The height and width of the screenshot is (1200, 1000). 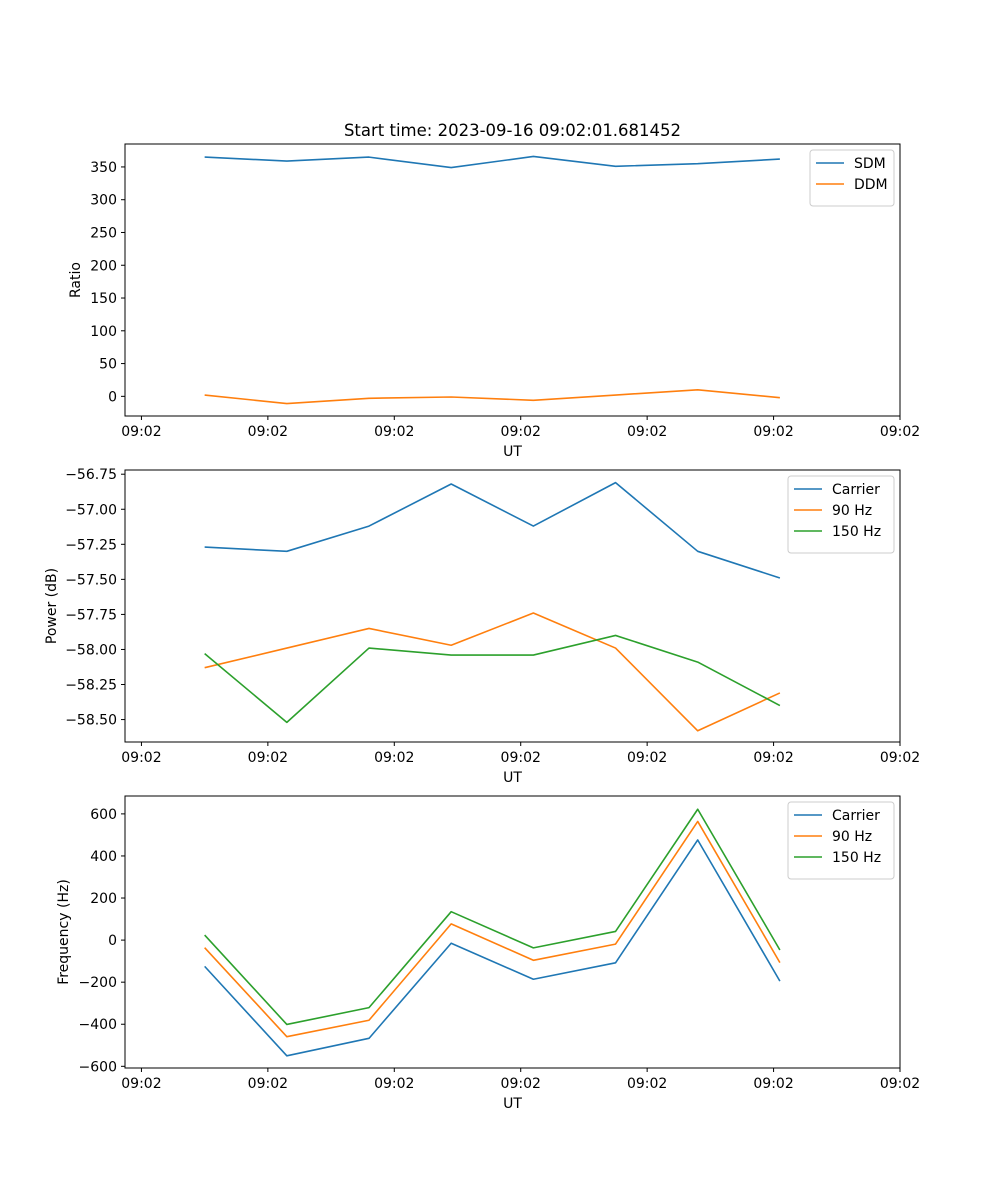 What do you see at coordinates (103, 168) in the screenshot?
I see `y-tick-label: 350` at bounding box center [103, 168].